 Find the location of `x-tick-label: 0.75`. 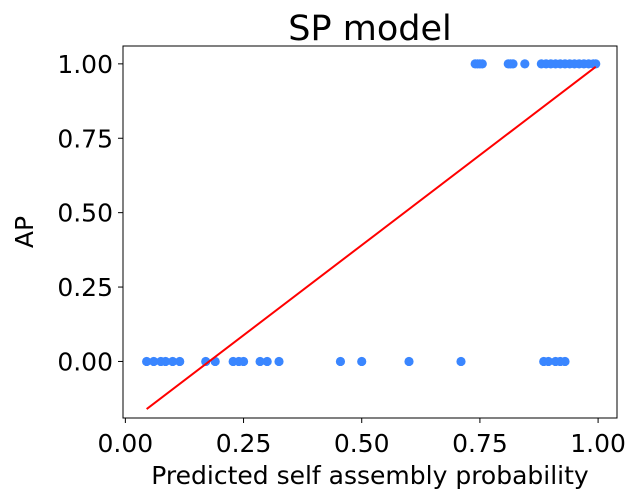

x-tick-label: 0.75 is located at coordinates (480, 443).